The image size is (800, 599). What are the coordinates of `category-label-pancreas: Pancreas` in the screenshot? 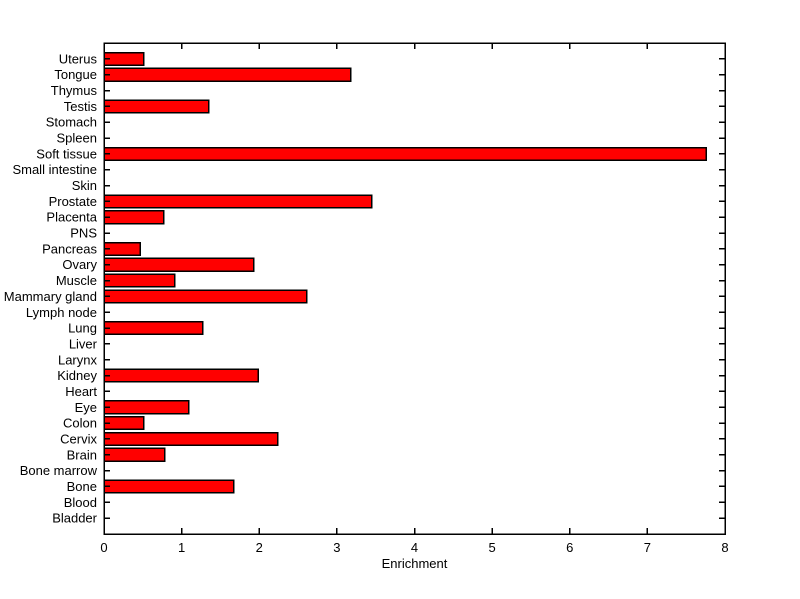 It's located at (69, 248).